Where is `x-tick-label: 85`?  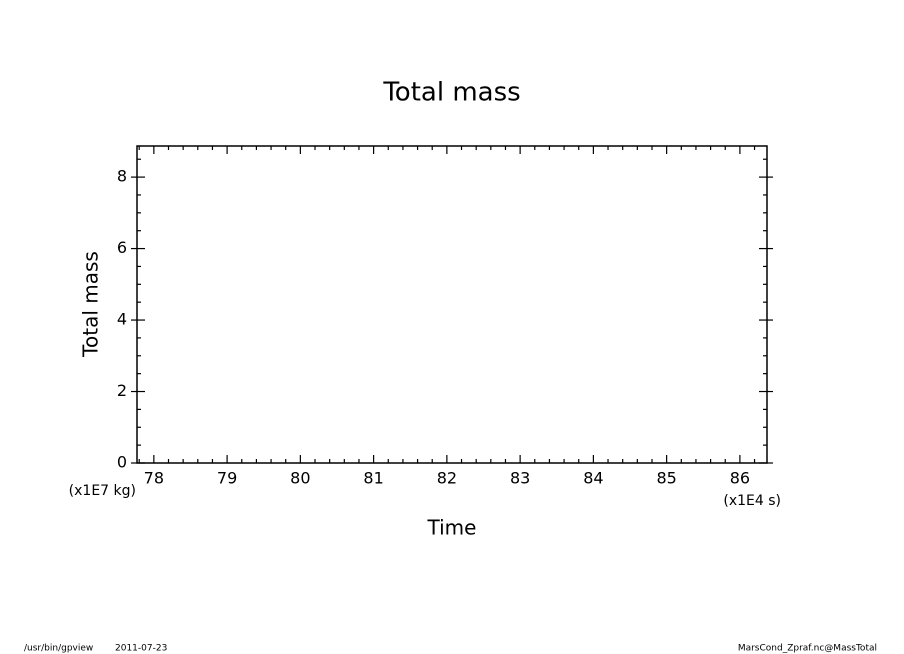
x-tick-label: 85 is located at coordinates (666, 478).